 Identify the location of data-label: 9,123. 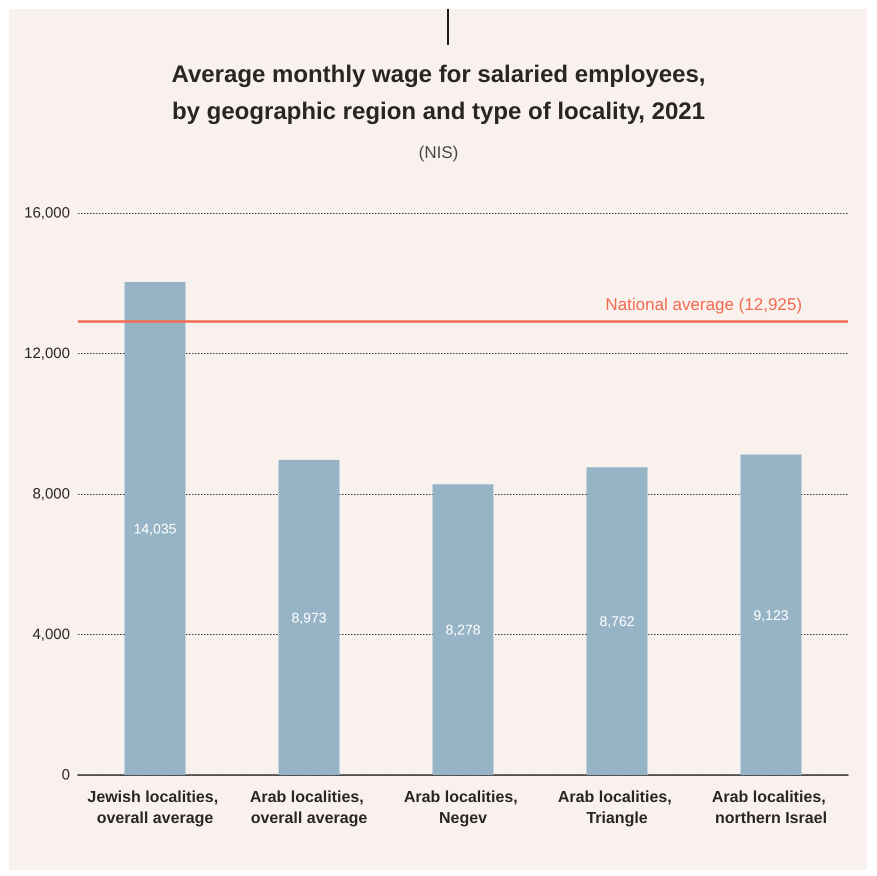
(771, 614).